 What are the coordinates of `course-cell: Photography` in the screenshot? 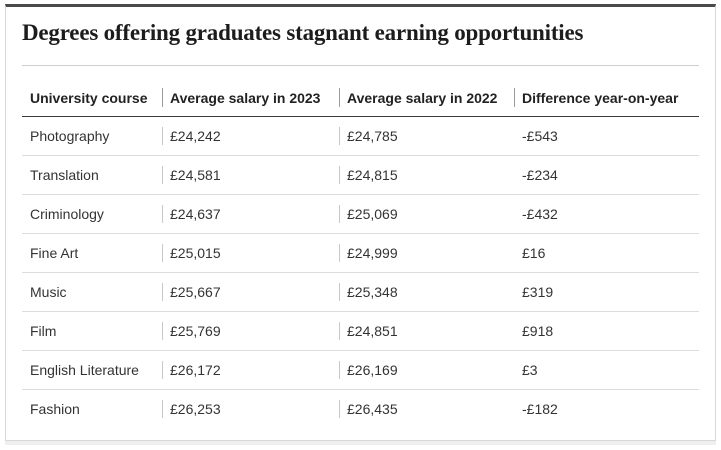 It's located at (92, 136).